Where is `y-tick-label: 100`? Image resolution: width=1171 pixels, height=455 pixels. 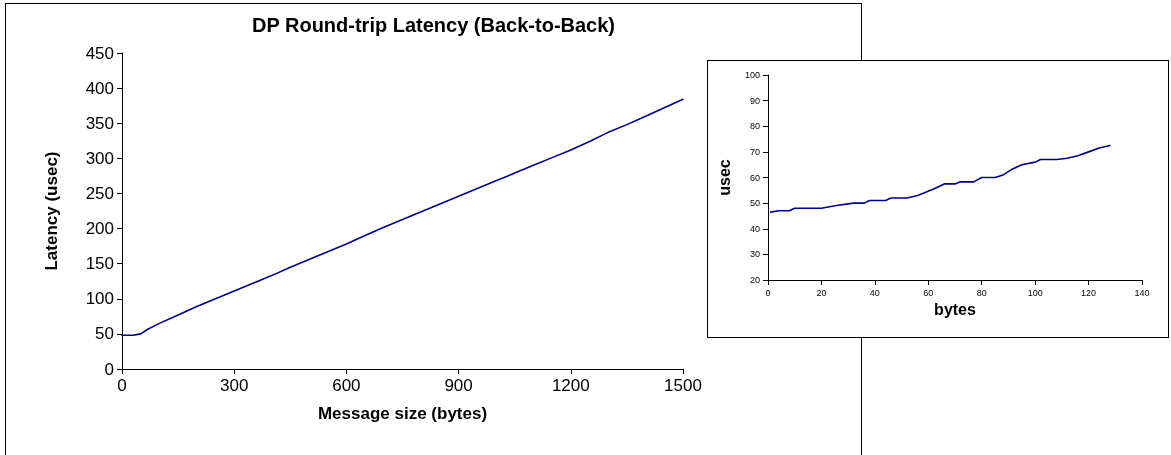 y-tick-label: 100 is located at coordinates (752, 75).